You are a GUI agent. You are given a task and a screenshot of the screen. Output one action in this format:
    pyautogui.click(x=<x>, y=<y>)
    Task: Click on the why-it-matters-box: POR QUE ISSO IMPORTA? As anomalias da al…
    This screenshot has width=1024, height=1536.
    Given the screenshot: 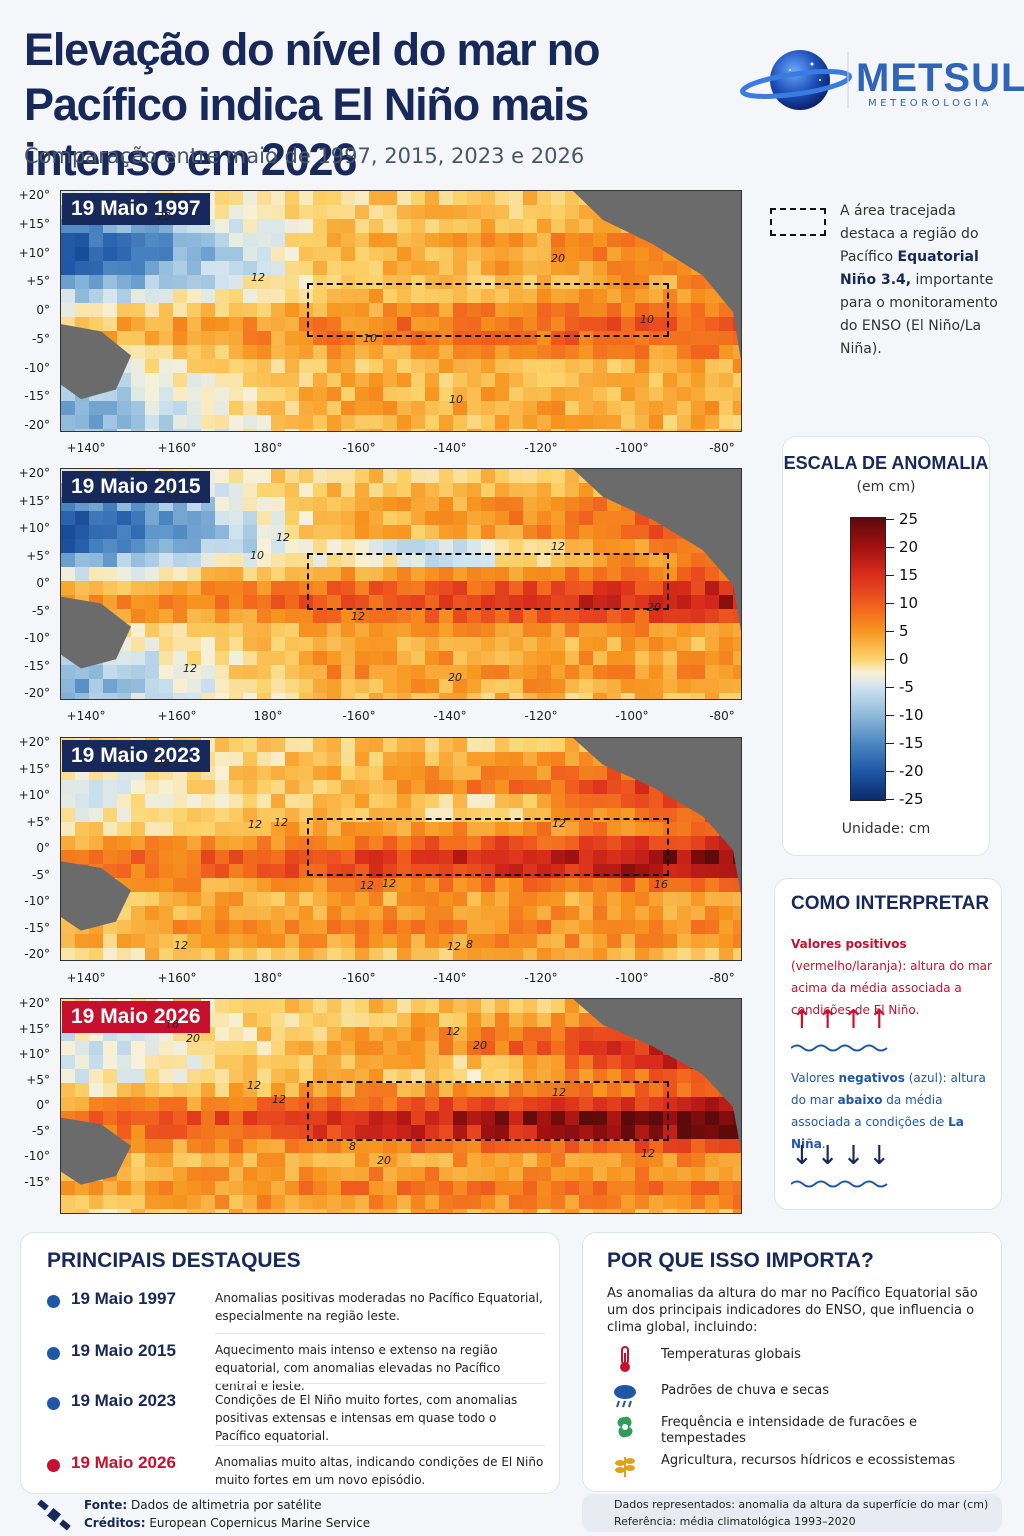 What is the action you would take?
    pyautogui.click(x=792, y=1362)
    